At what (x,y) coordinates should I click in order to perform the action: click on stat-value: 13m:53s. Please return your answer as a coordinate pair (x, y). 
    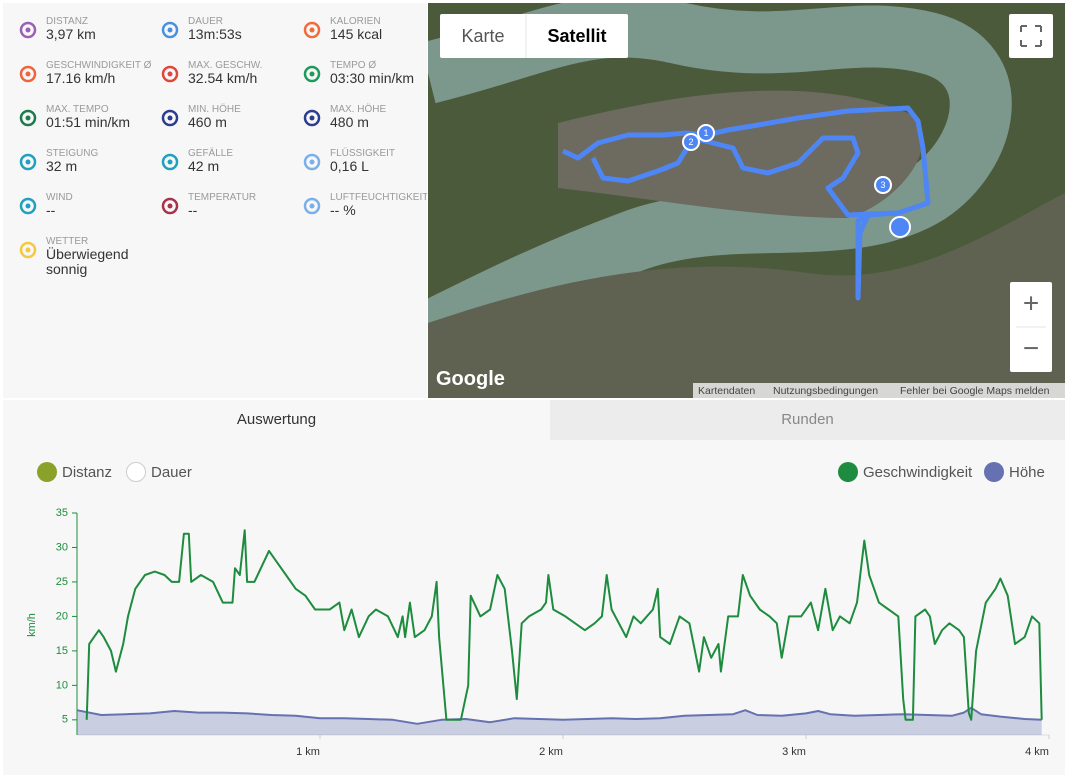
    Looking at the image, I should click on (215, 34).